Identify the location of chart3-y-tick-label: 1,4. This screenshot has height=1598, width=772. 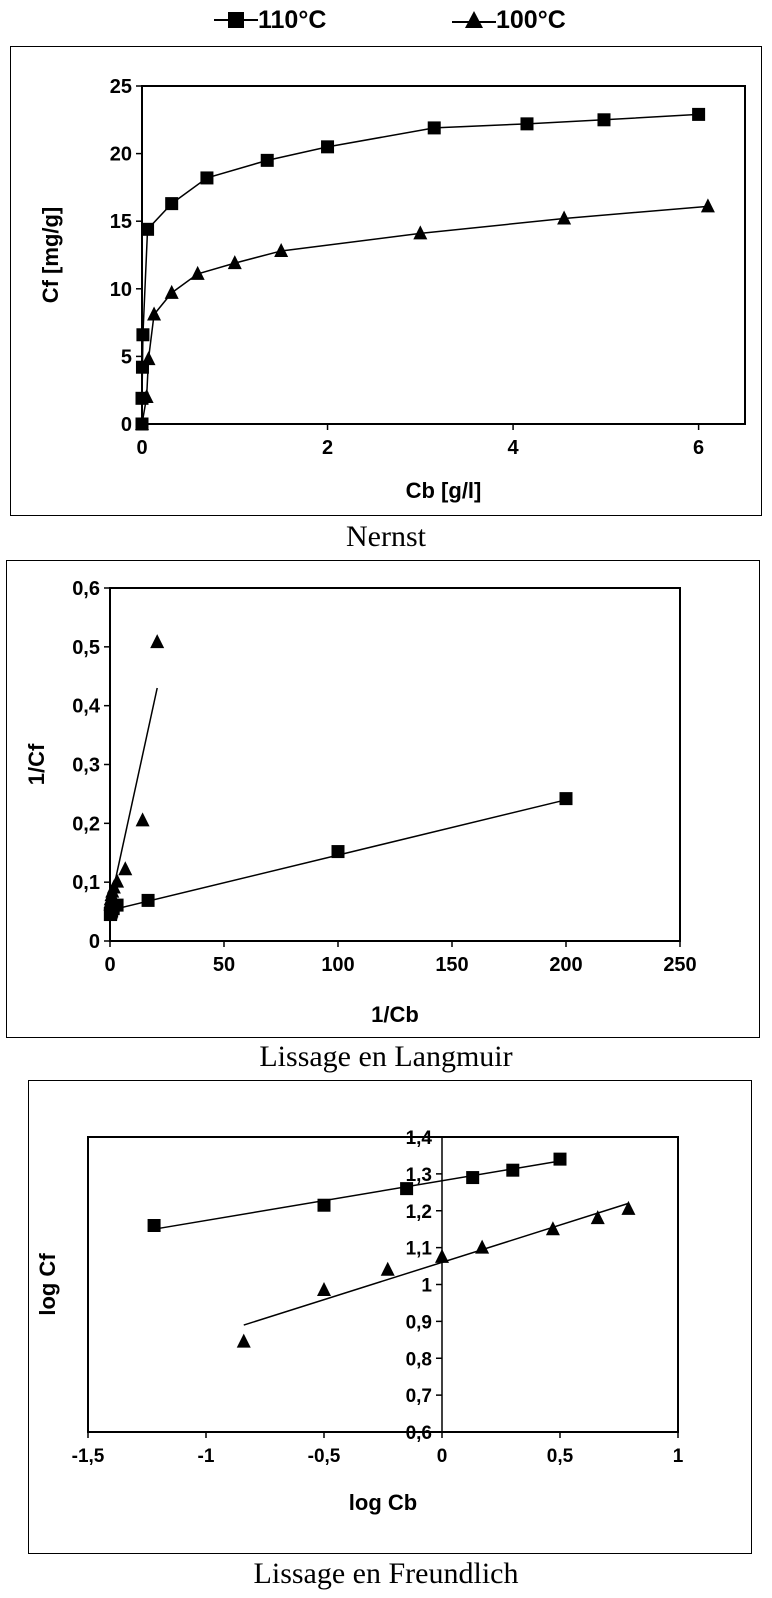
(419, 1138).